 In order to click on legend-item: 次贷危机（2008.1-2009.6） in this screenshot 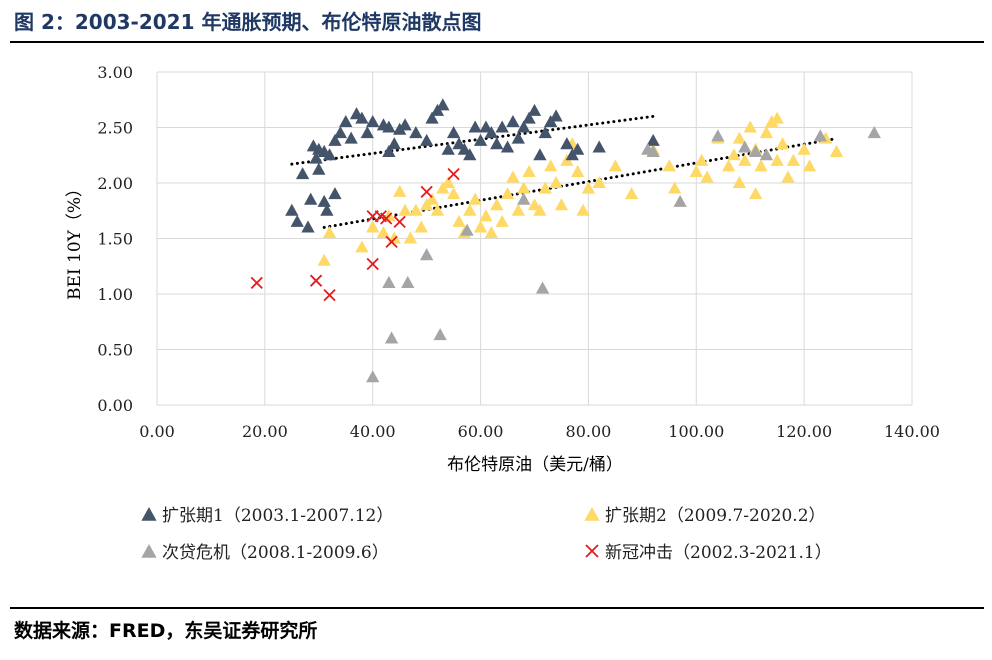, I will do `click(265, 553)`.